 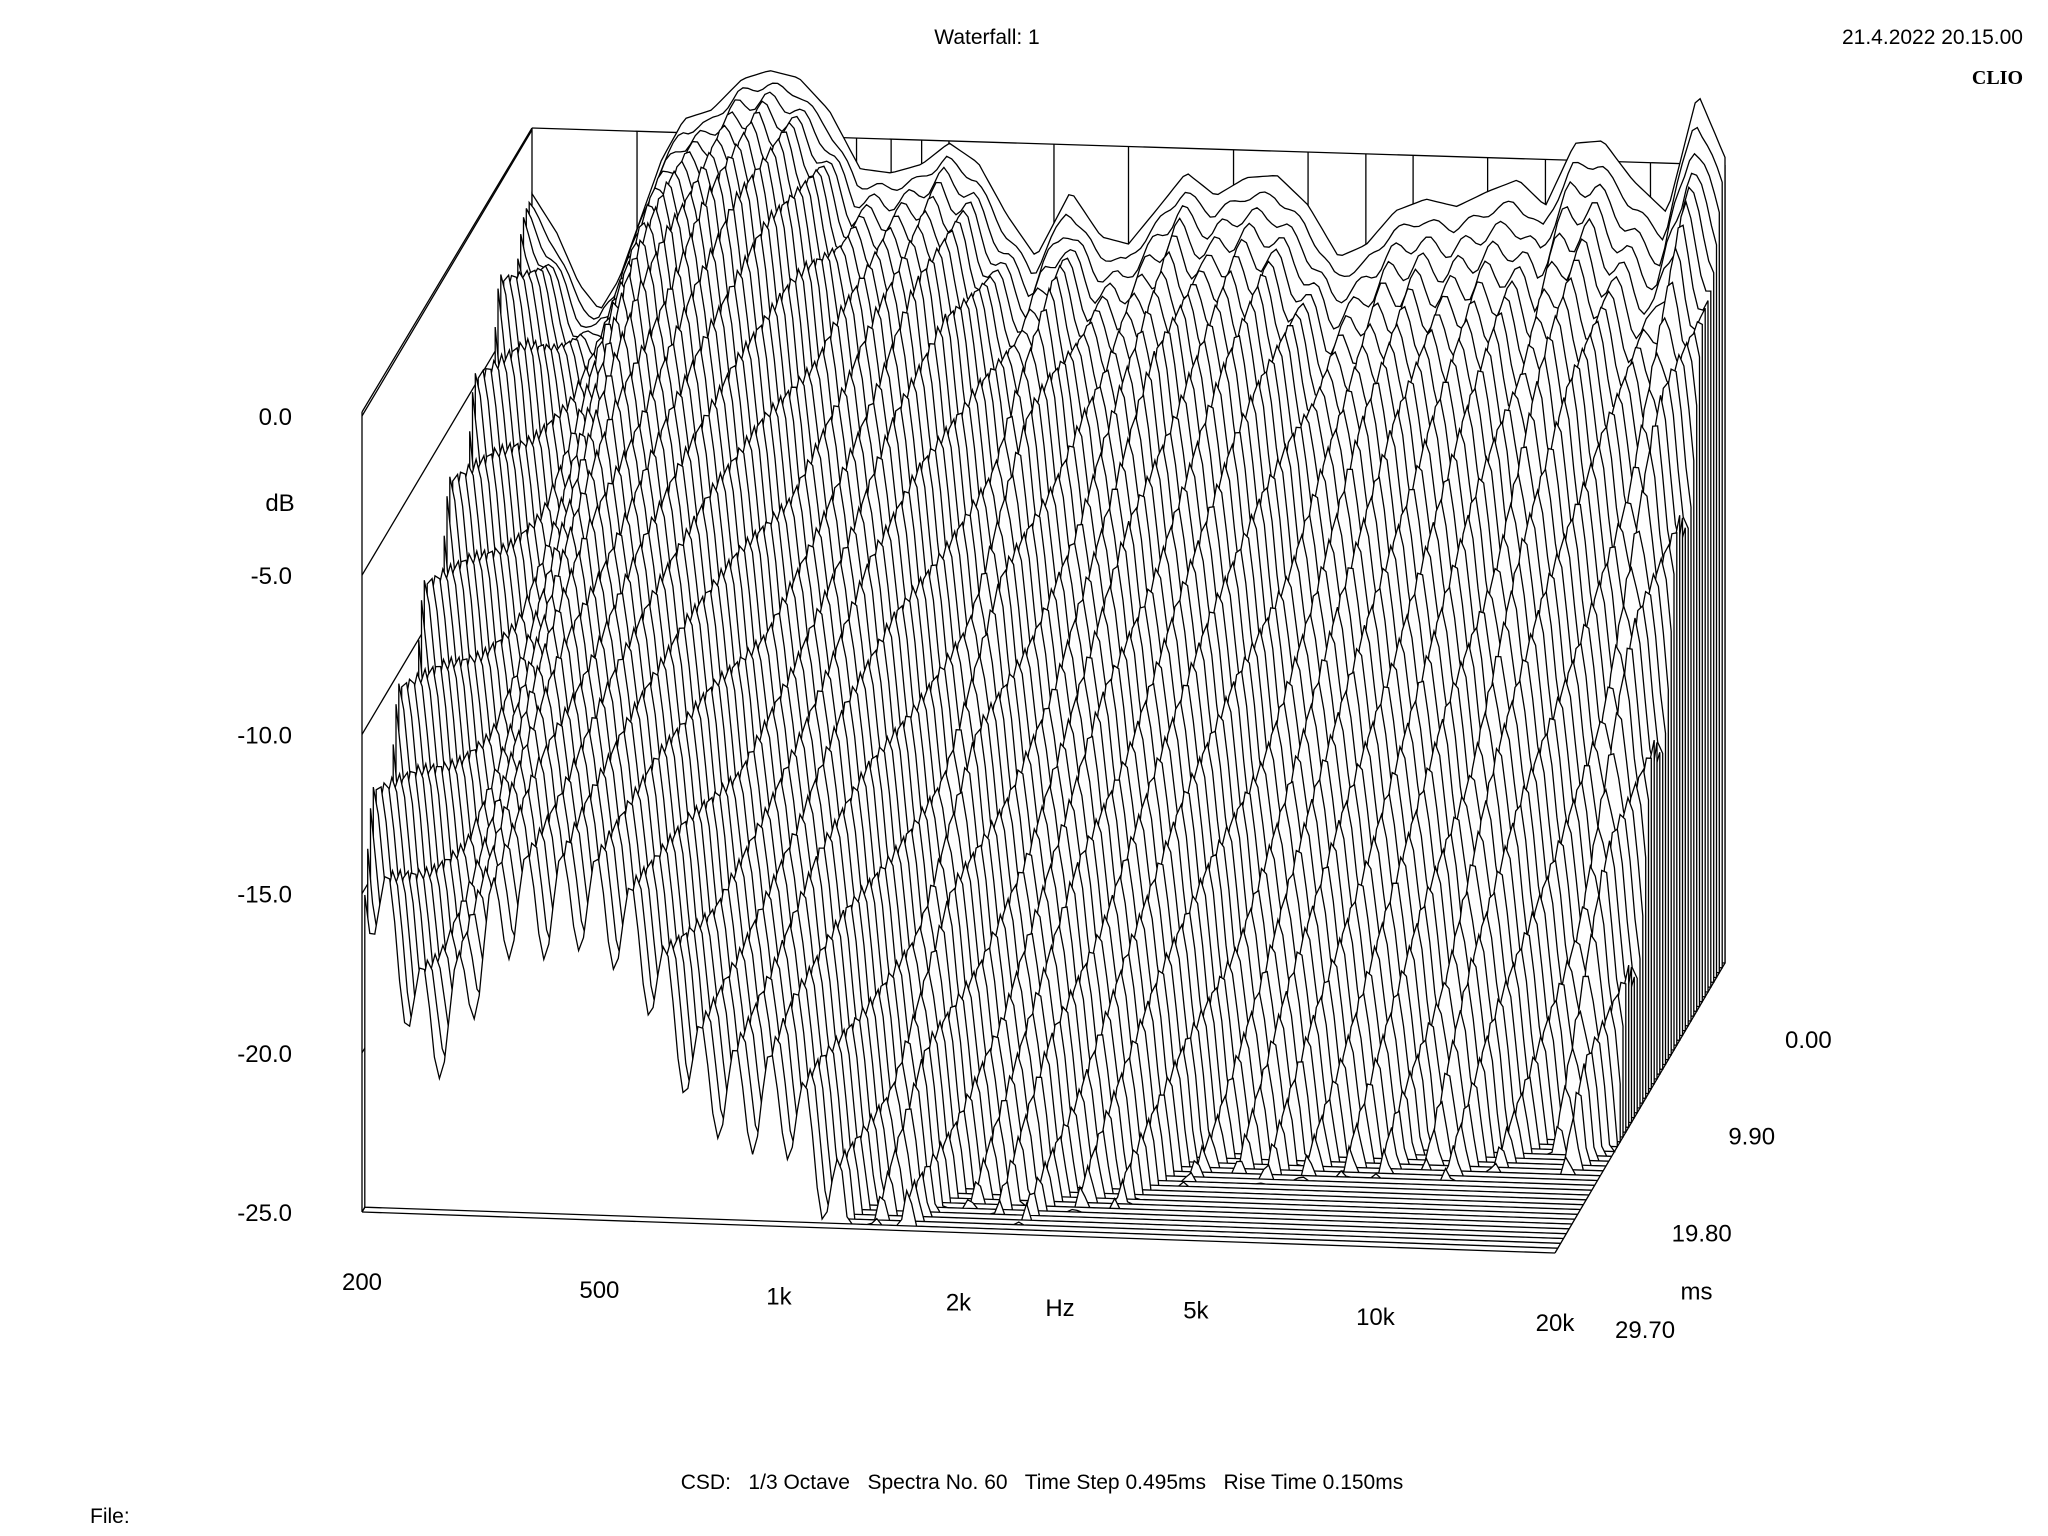 What do you see at coordinates (987, 37) in the screenshot?
I see `chart-title: Waterfall: 1` at bounding box center [987, 37].